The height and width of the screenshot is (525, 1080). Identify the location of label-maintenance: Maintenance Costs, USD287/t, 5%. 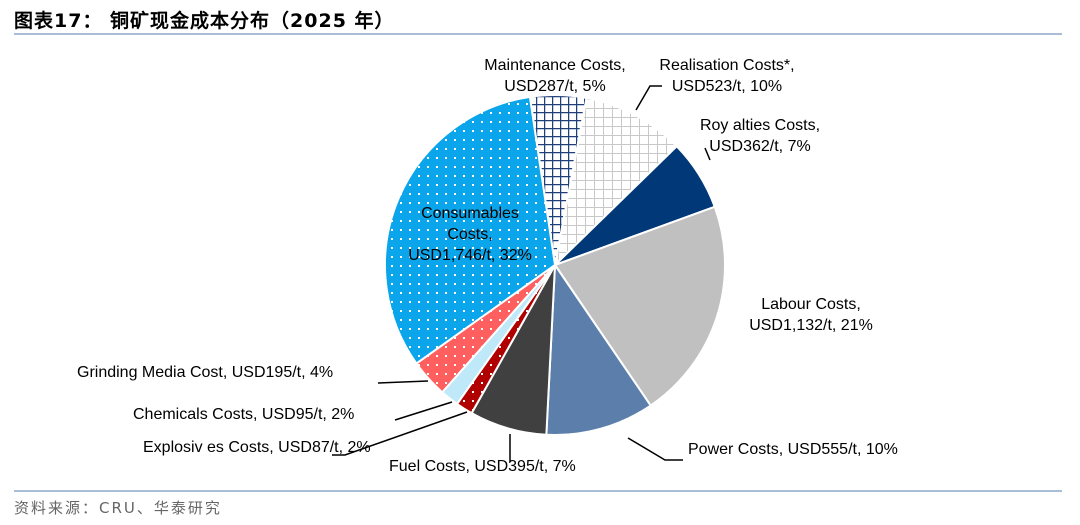
(555, 76).